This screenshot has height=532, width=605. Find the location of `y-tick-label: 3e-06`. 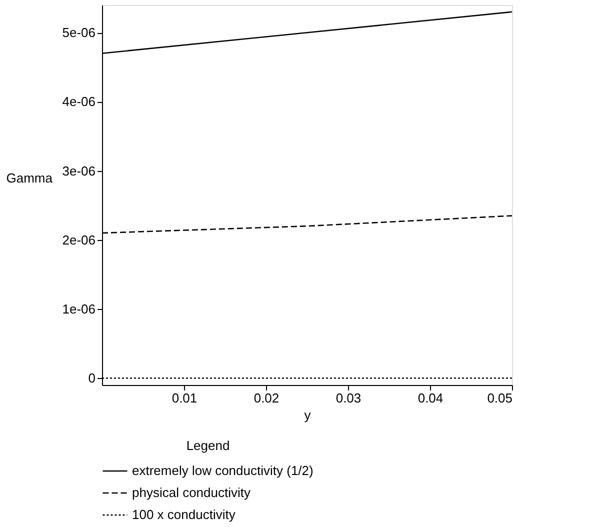

y-tick-label: 3e-06 is located at coordinates (79, 170).